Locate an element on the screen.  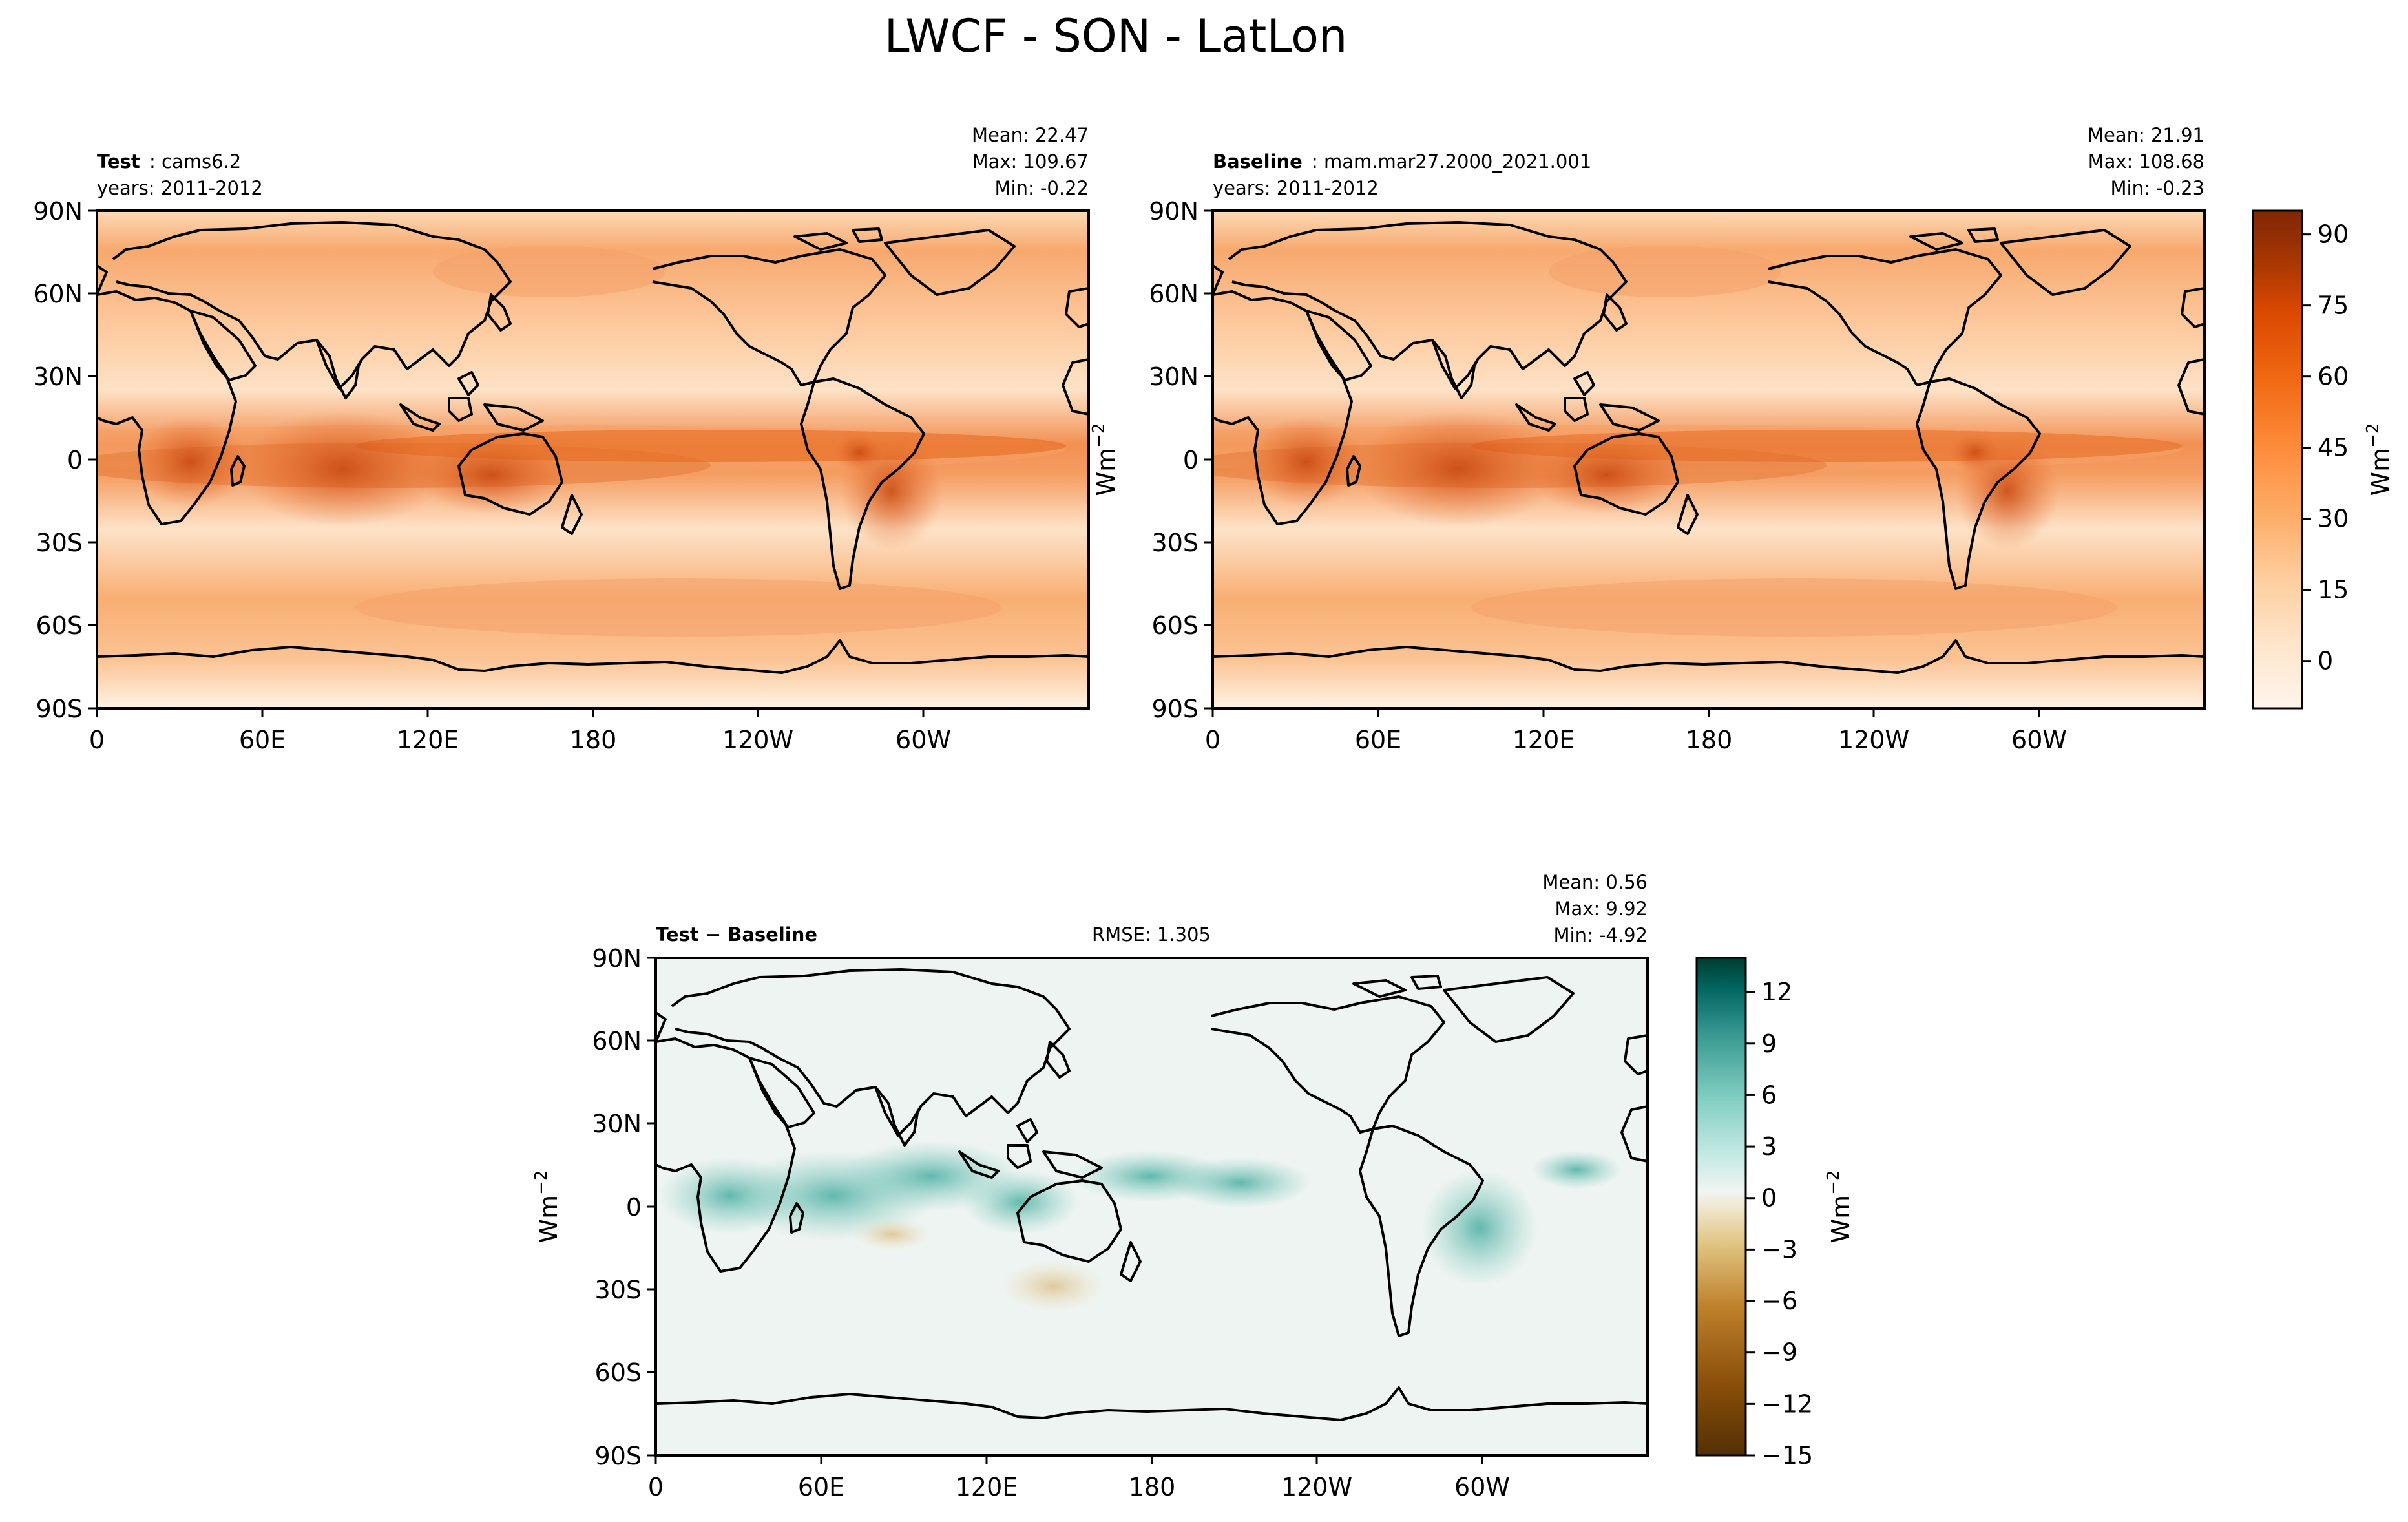
diff-lon-tick-label: 120E is located at coordinates (987, 1487).